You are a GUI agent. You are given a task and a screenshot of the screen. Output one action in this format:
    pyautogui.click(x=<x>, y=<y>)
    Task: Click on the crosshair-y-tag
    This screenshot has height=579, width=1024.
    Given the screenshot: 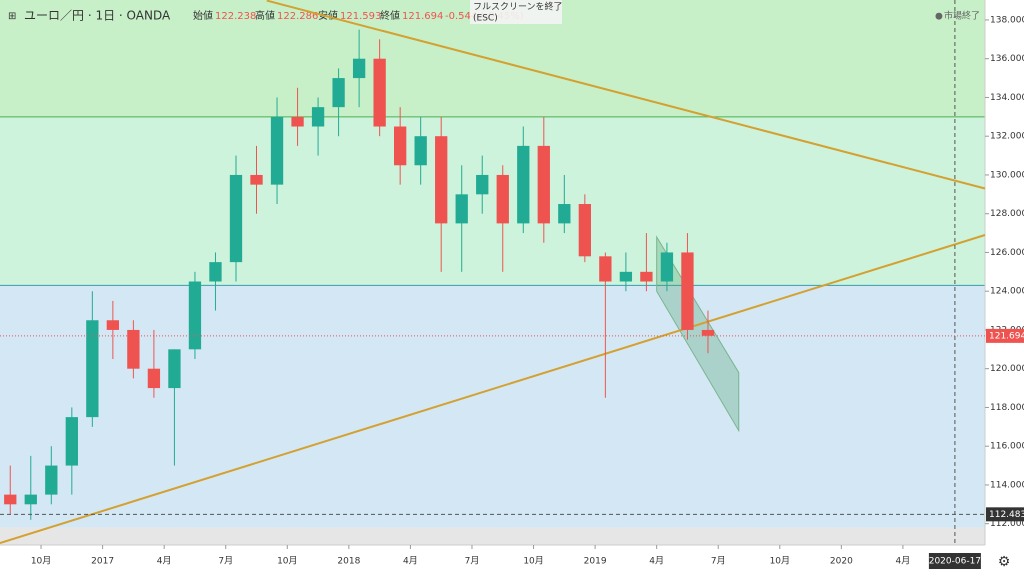 What is the action you would take?
    pyautogui.click(x=1005, y=514)
    